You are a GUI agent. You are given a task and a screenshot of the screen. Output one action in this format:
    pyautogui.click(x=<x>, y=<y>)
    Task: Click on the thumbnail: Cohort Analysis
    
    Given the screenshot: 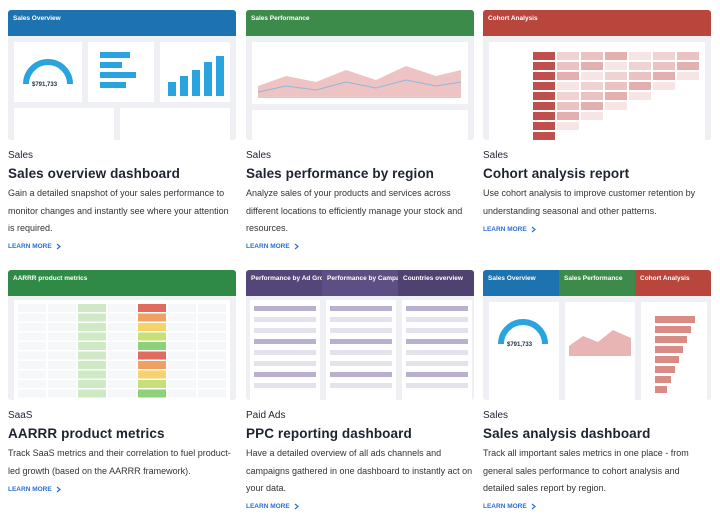 What is the action you would take?
    pyautogui.click(x=597, y=75)
    